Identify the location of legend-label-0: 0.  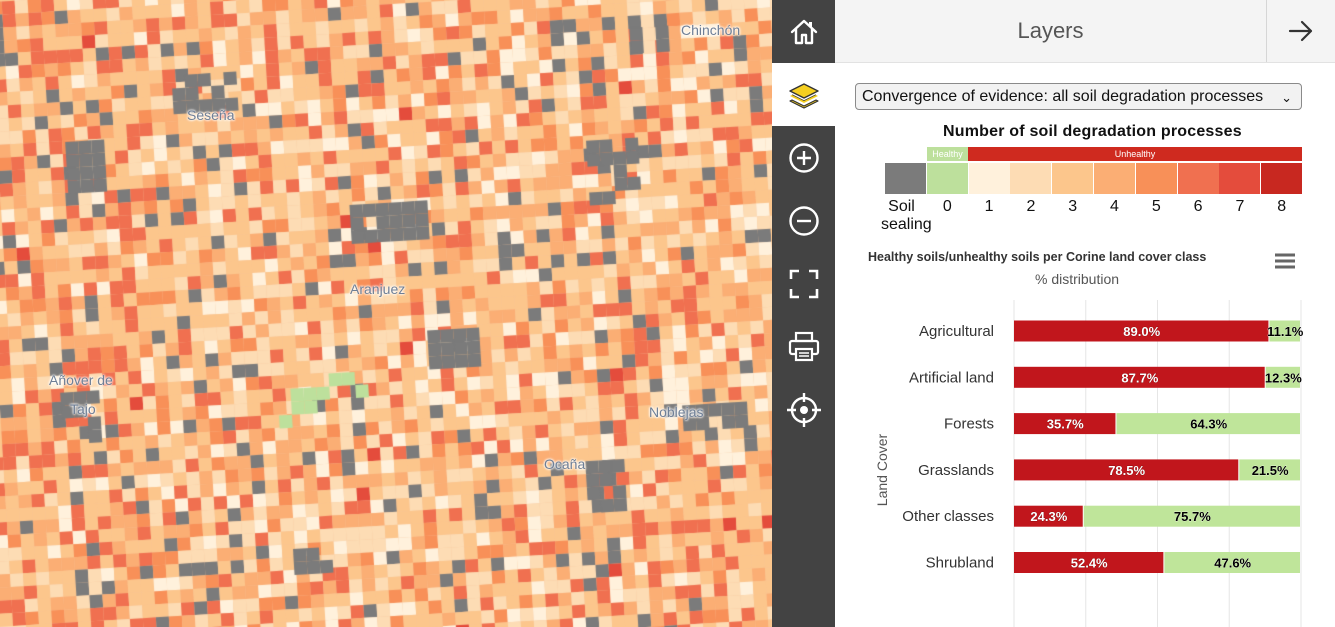
(947, 206).